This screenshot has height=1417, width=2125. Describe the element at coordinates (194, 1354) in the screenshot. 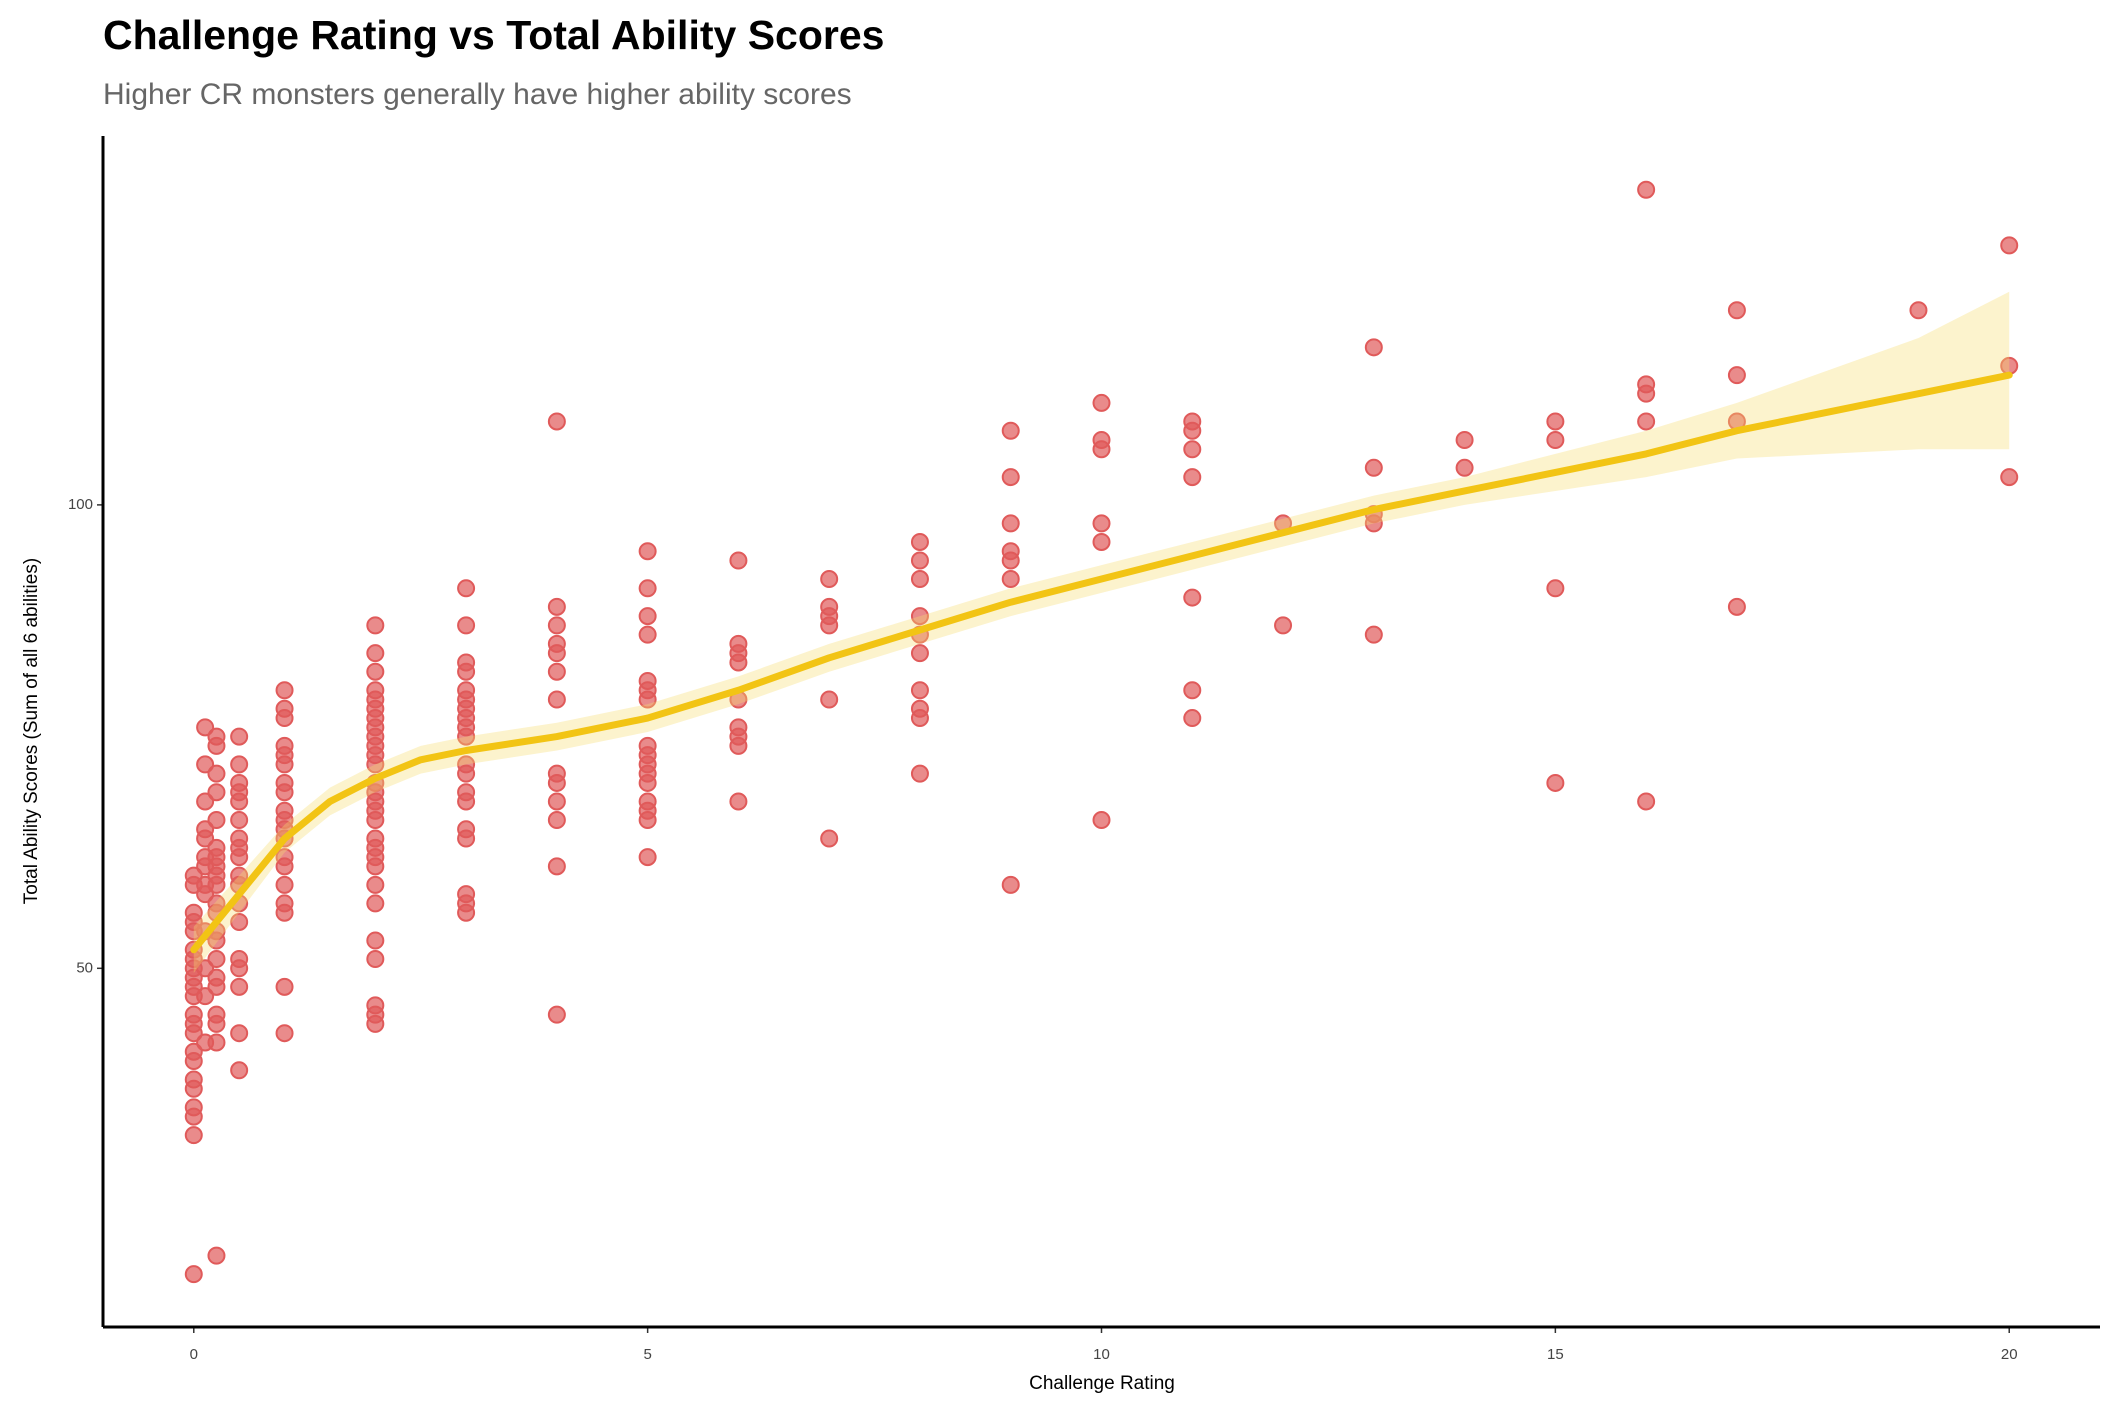

I see `x-tick-label: 0` at that location.